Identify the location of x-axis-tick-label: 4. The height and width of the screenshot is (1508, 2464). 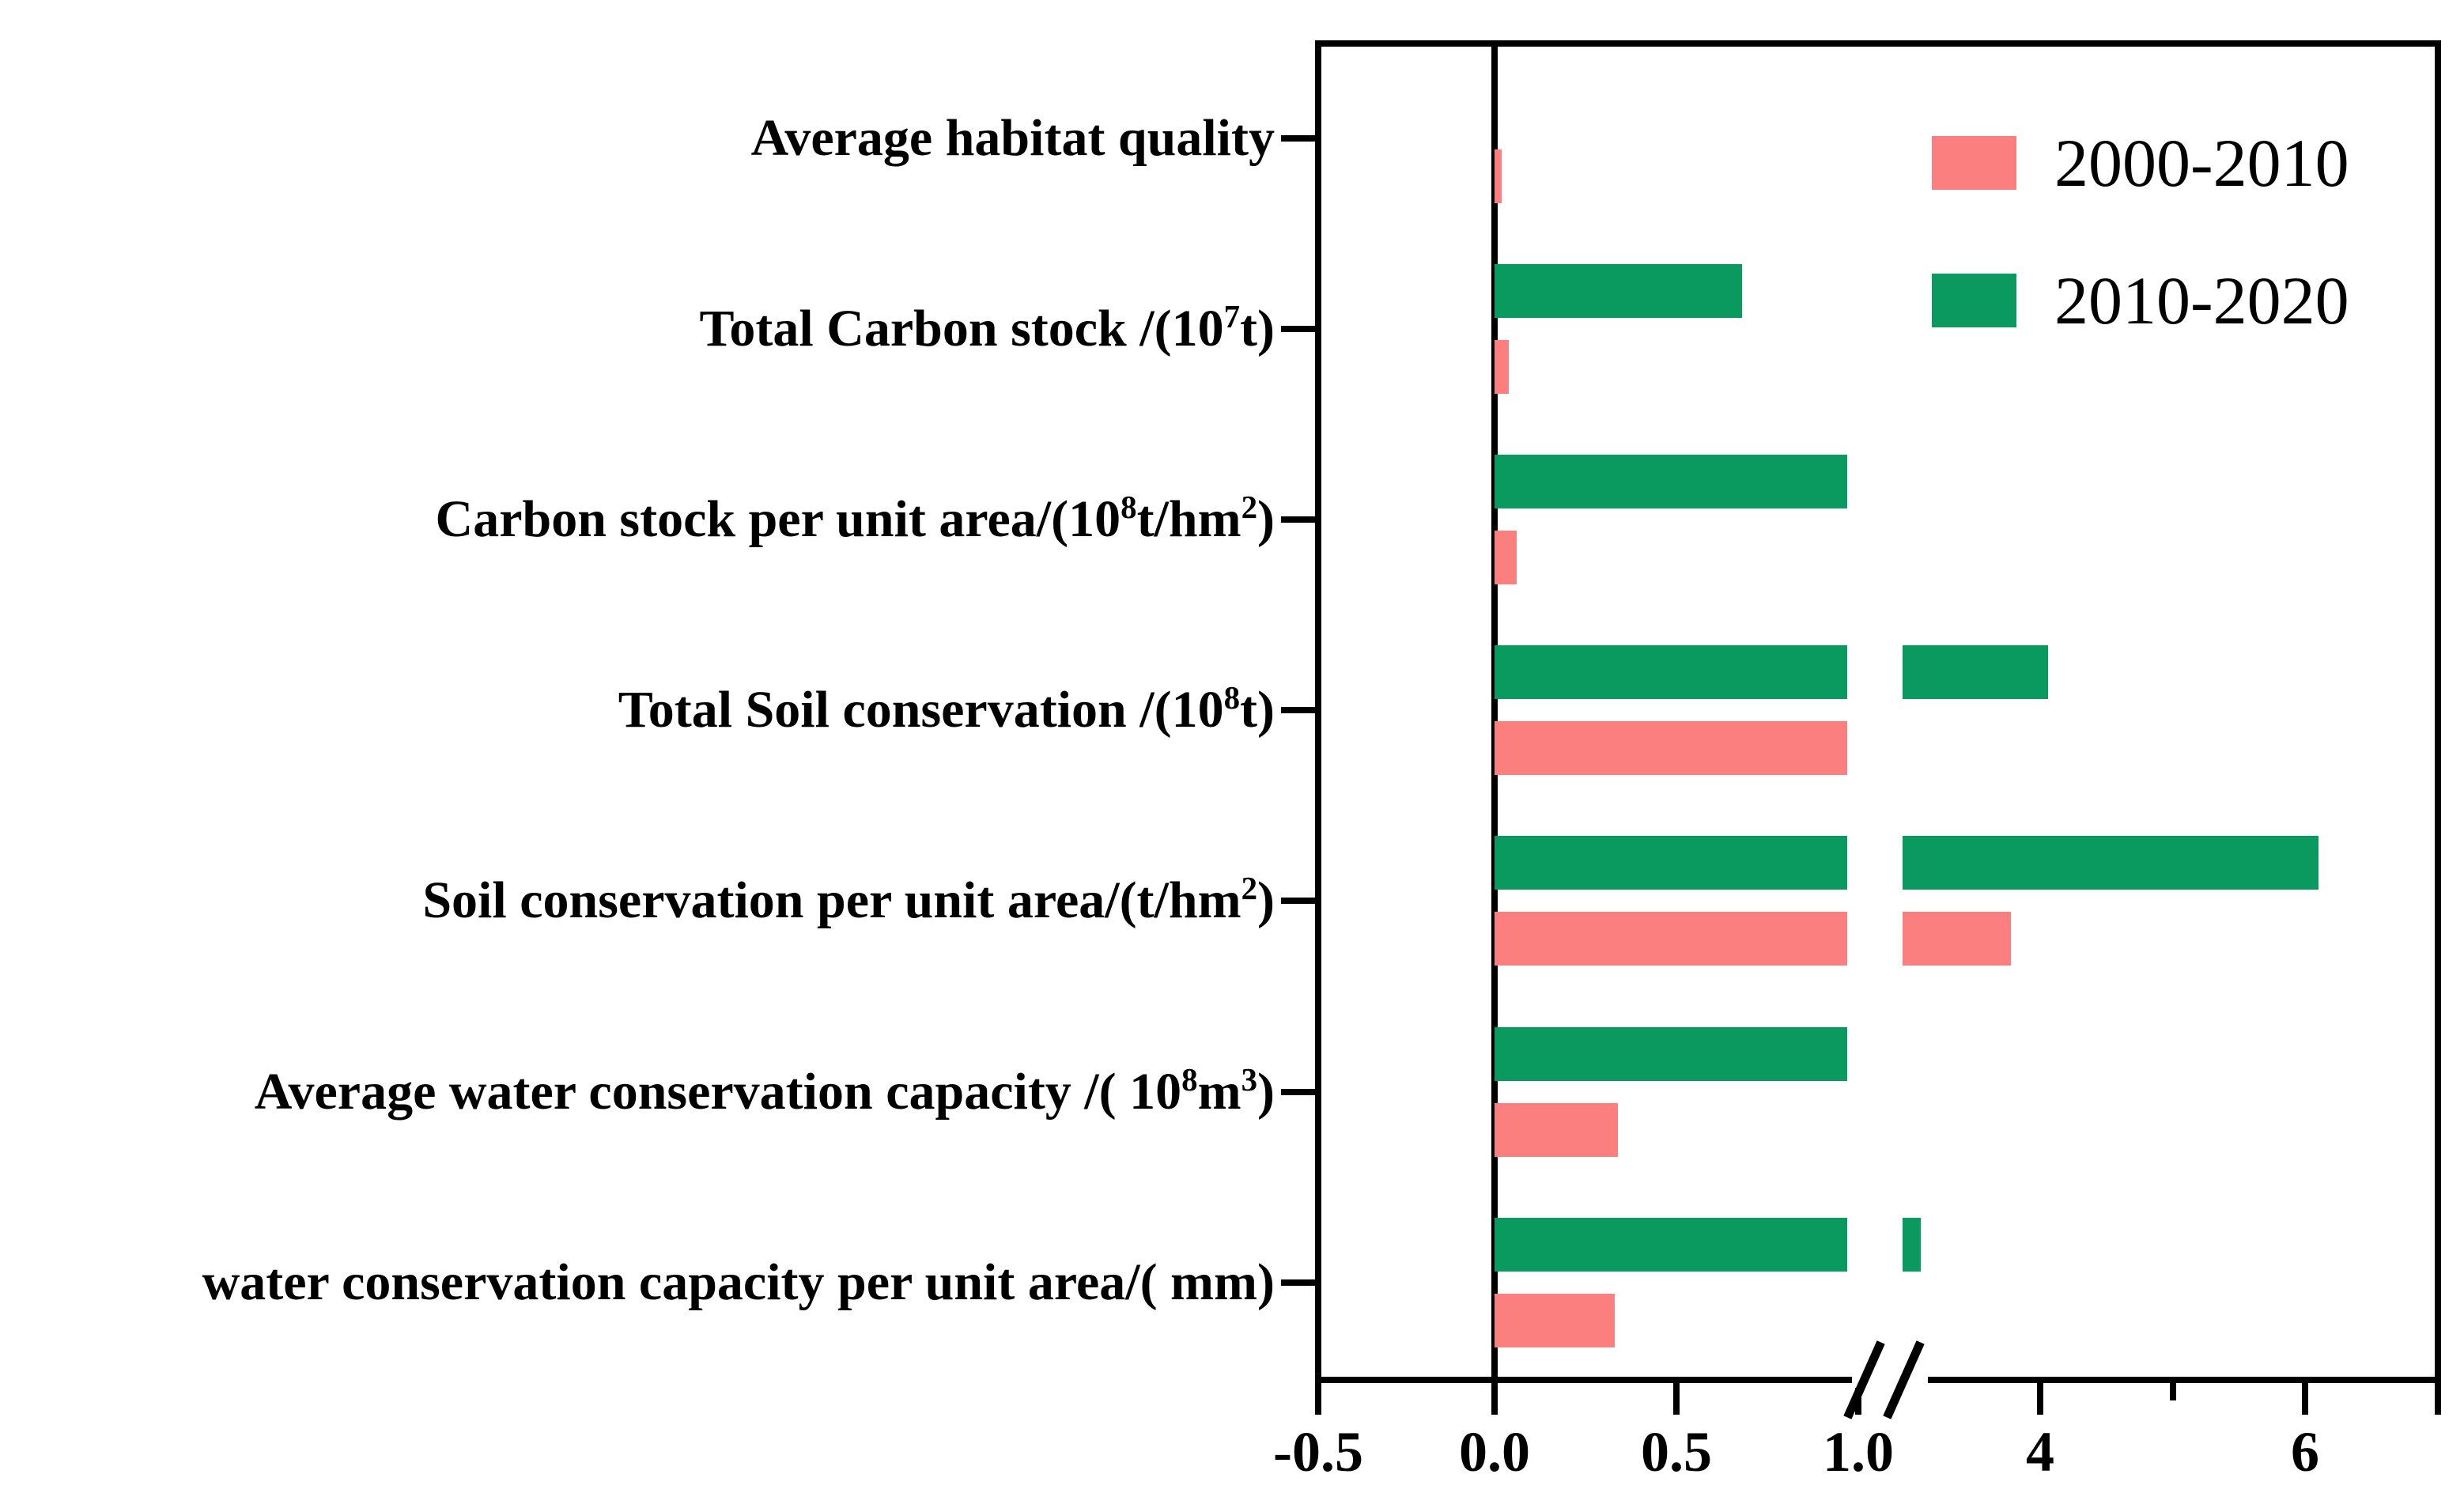
(2040, 1451).